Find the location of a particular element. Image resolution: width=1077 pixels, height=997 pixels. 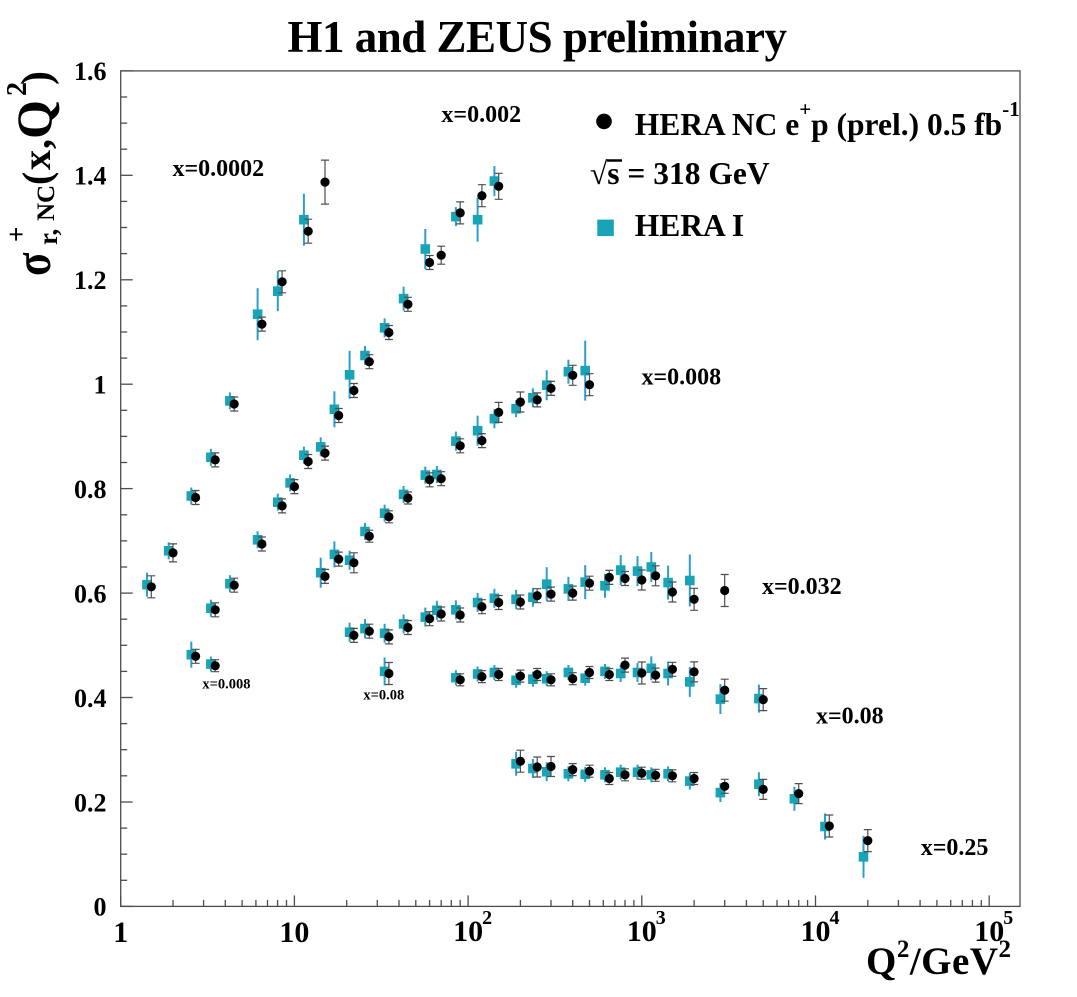

svg-text: 5 is located at coordinates (1008, 918).